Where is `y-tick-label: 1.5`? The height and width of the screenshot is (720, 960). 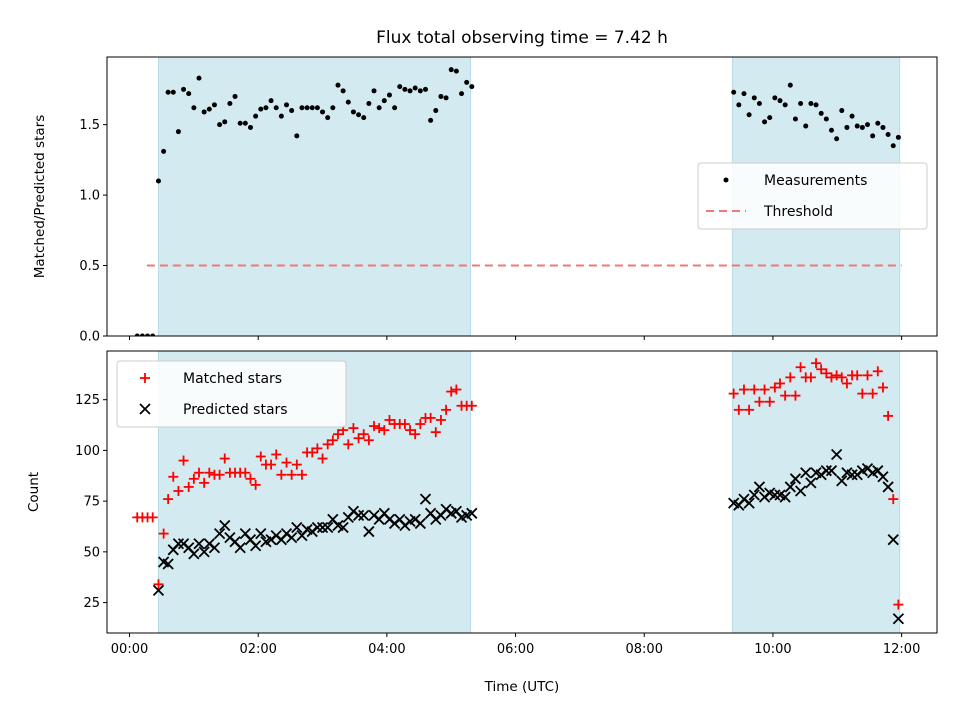 y-tick-label: 1.5 is located at coordinates (89, 125).